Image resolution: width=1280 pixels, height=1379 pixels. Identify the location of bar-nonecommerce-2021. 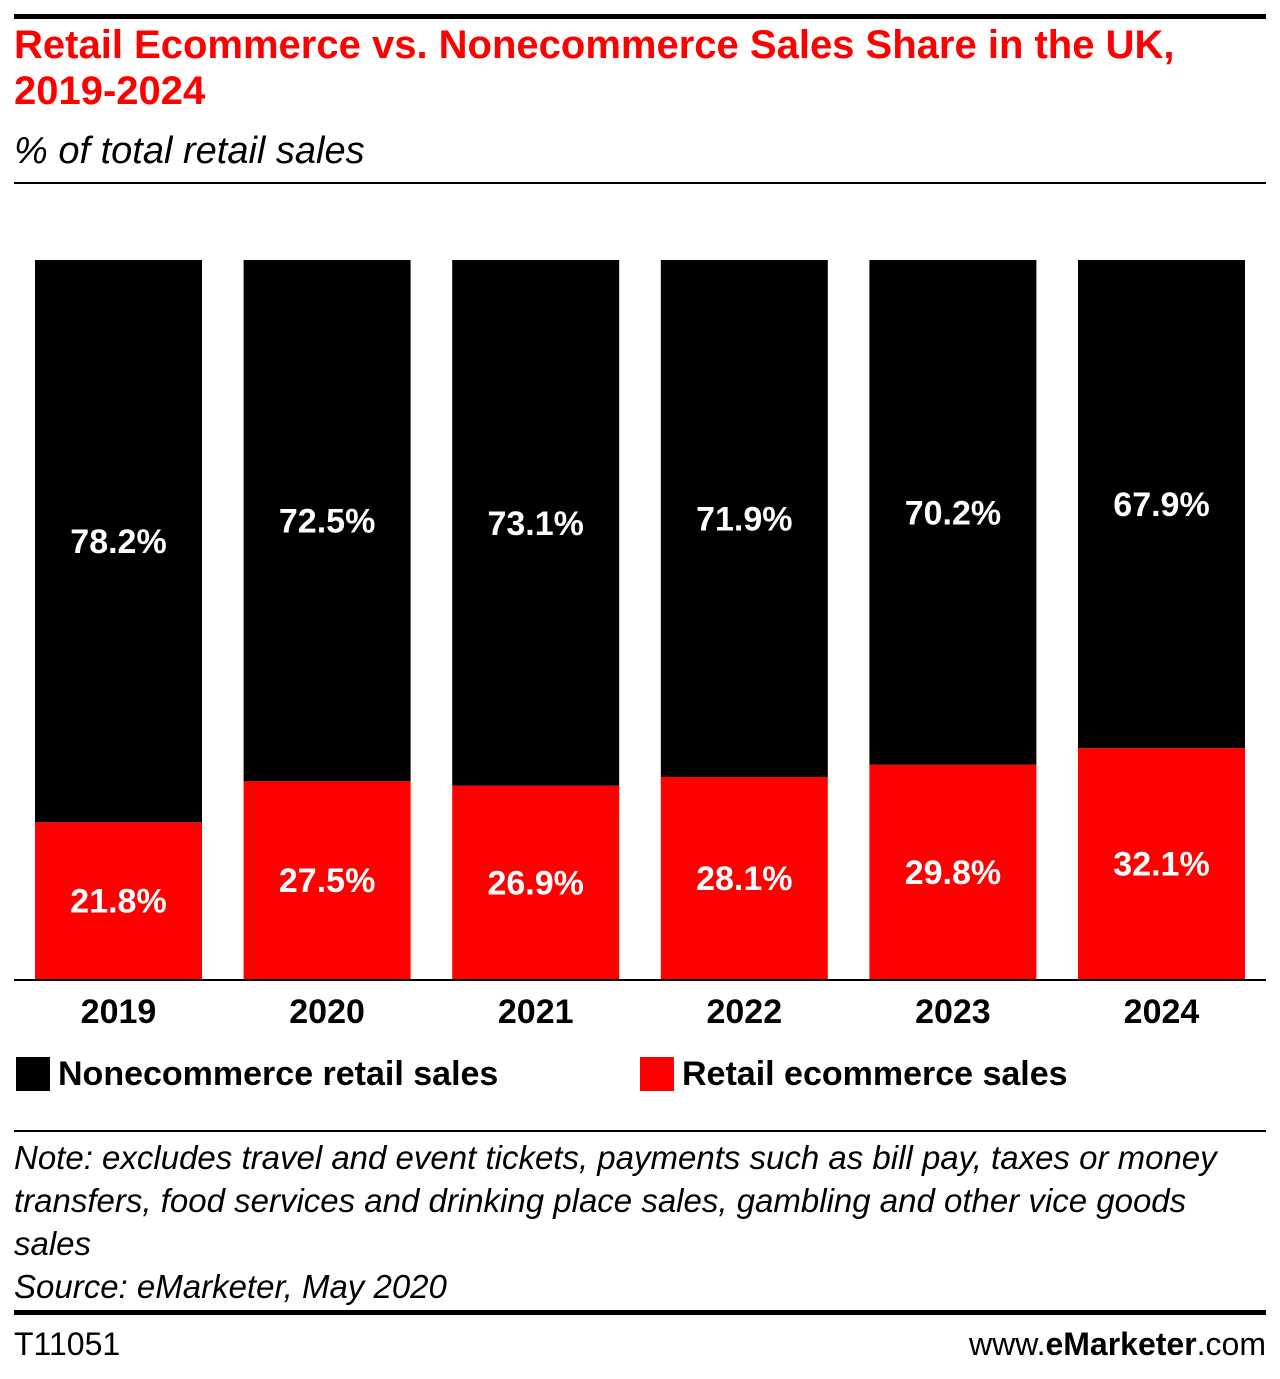
(536, 523).